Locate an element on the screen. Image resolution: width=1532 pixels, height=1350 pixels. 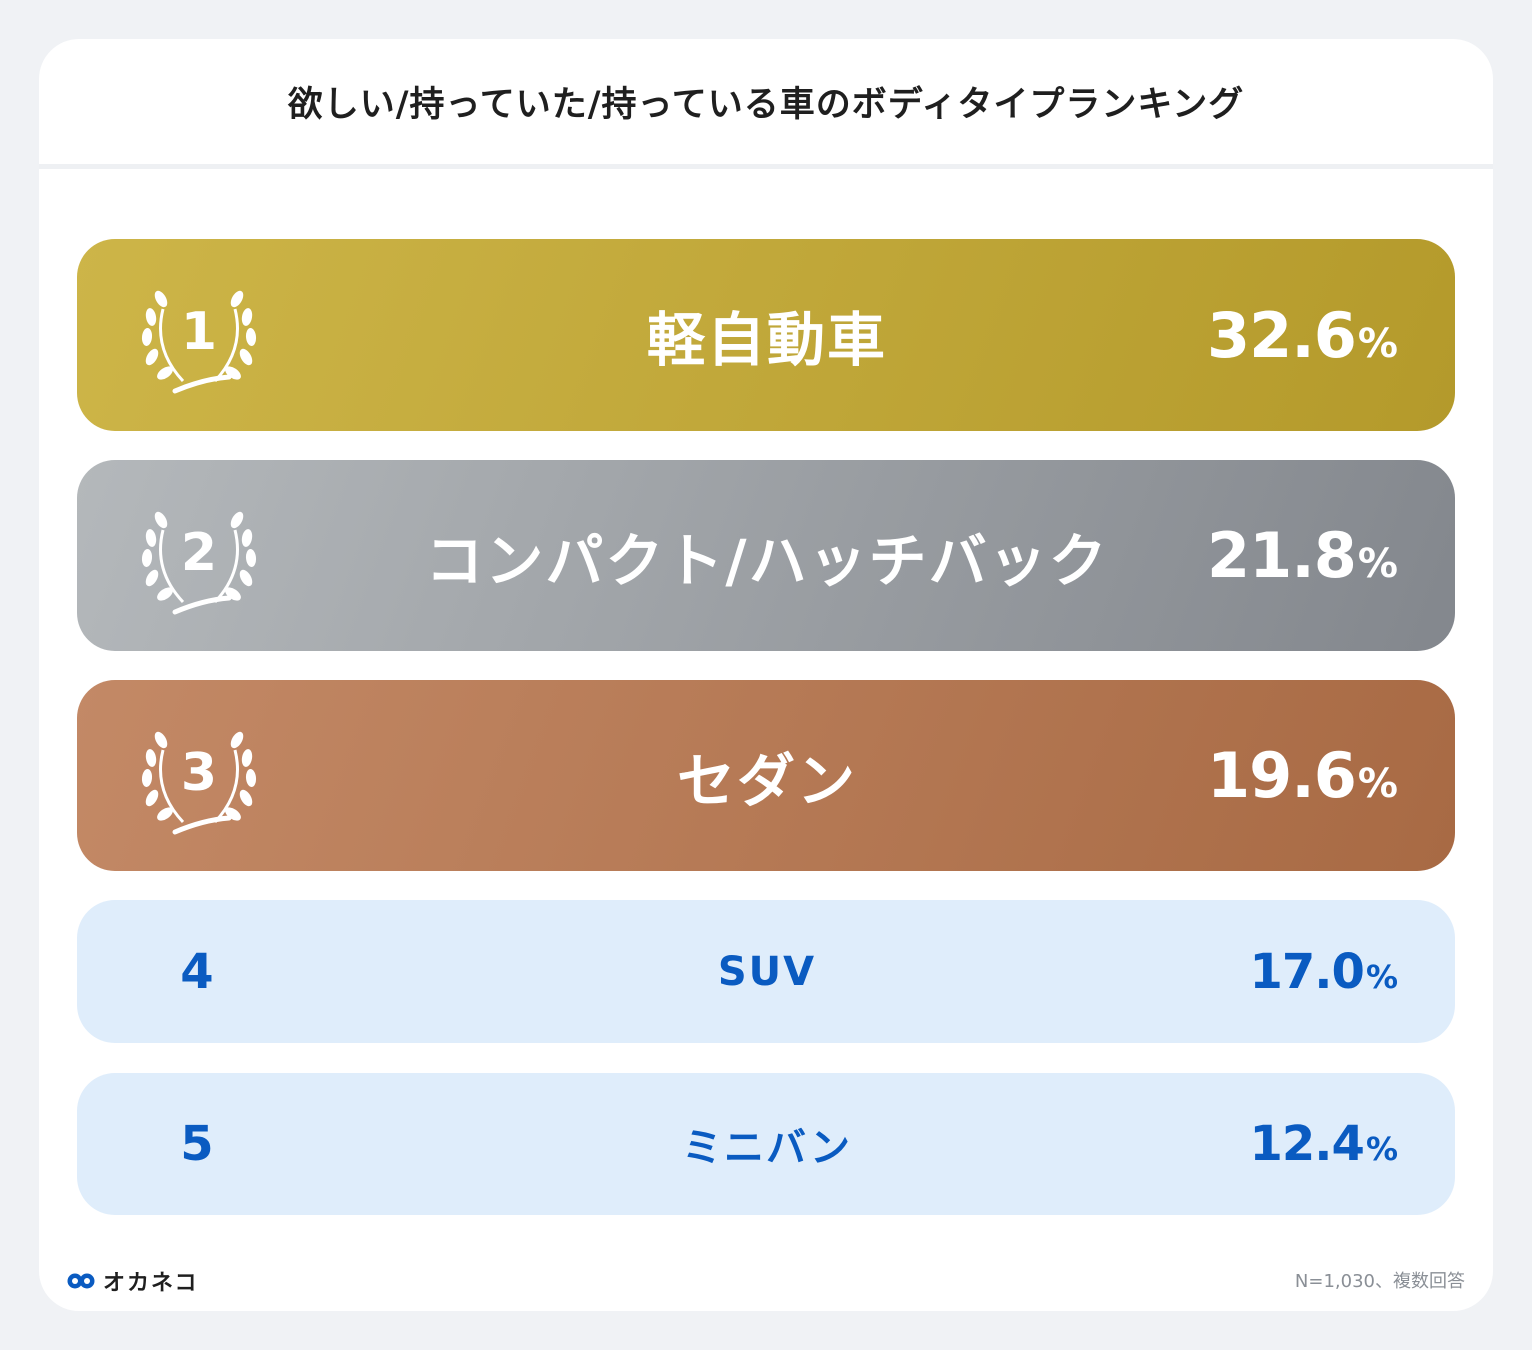
ranking-row-2: 2 コンパクト/ハッチバック 21.8% is located at coordinates (766, 555).